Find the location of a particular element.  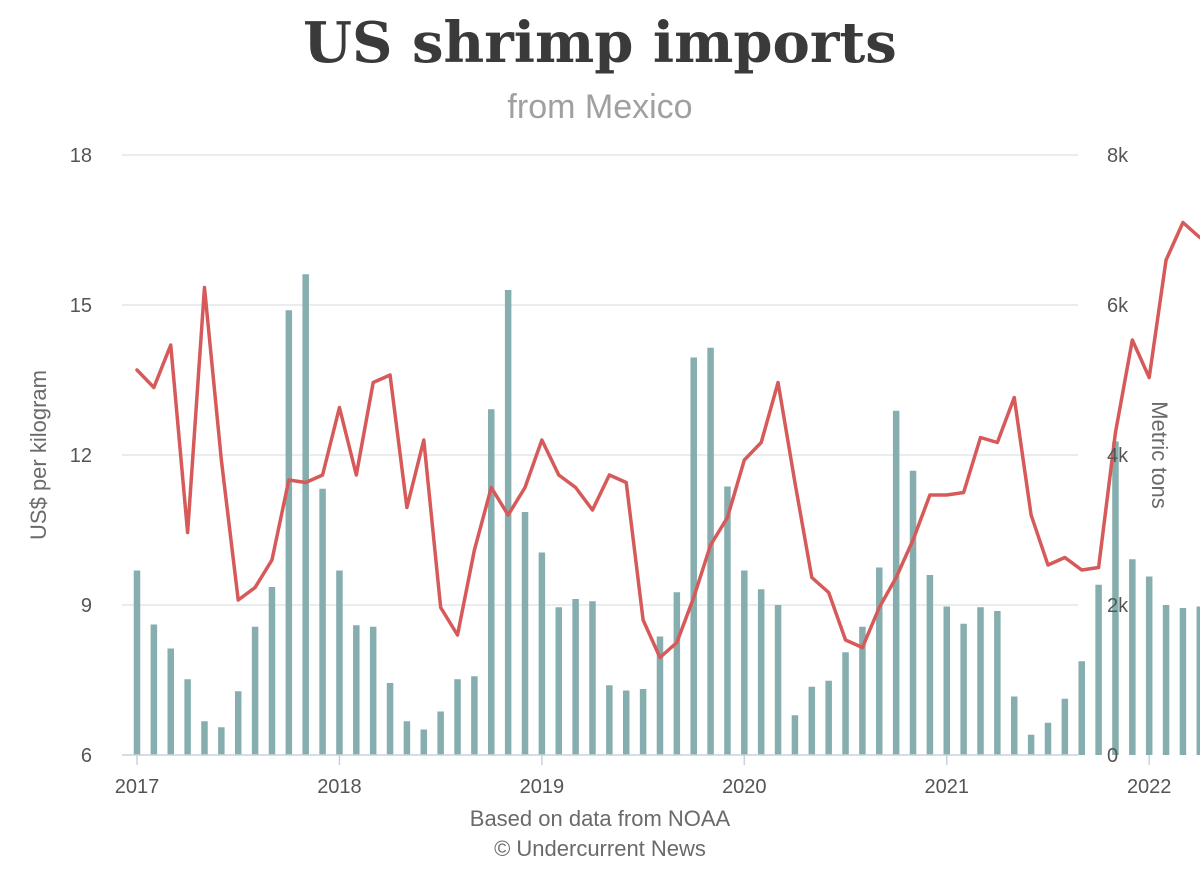

x-tick-label: 2019 is located at coordinates (542, 787).